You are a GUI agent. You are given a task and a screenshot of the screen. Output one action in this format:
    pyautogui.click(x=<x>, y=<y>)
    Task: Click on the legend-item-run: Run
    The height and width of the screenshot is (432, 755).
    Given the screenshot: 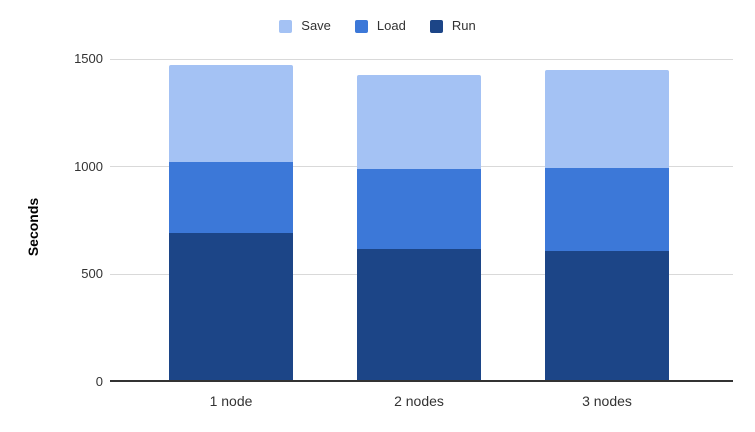 What is the action you would take?
    pyautogui.click(x=452, y=26)
    